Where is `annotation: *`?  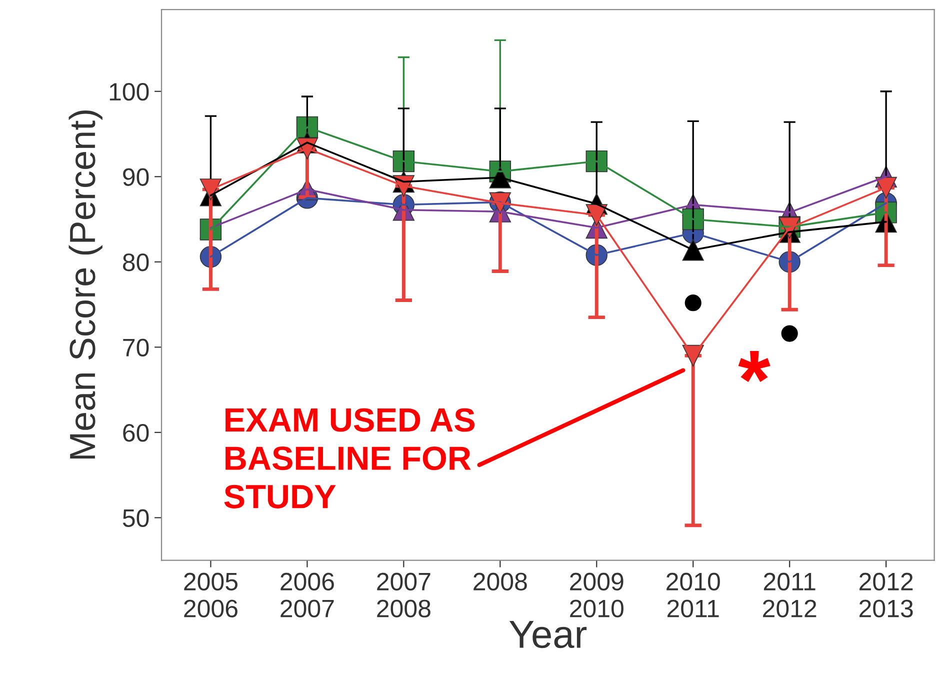
annotation: * is located at coordinates (754, 366).